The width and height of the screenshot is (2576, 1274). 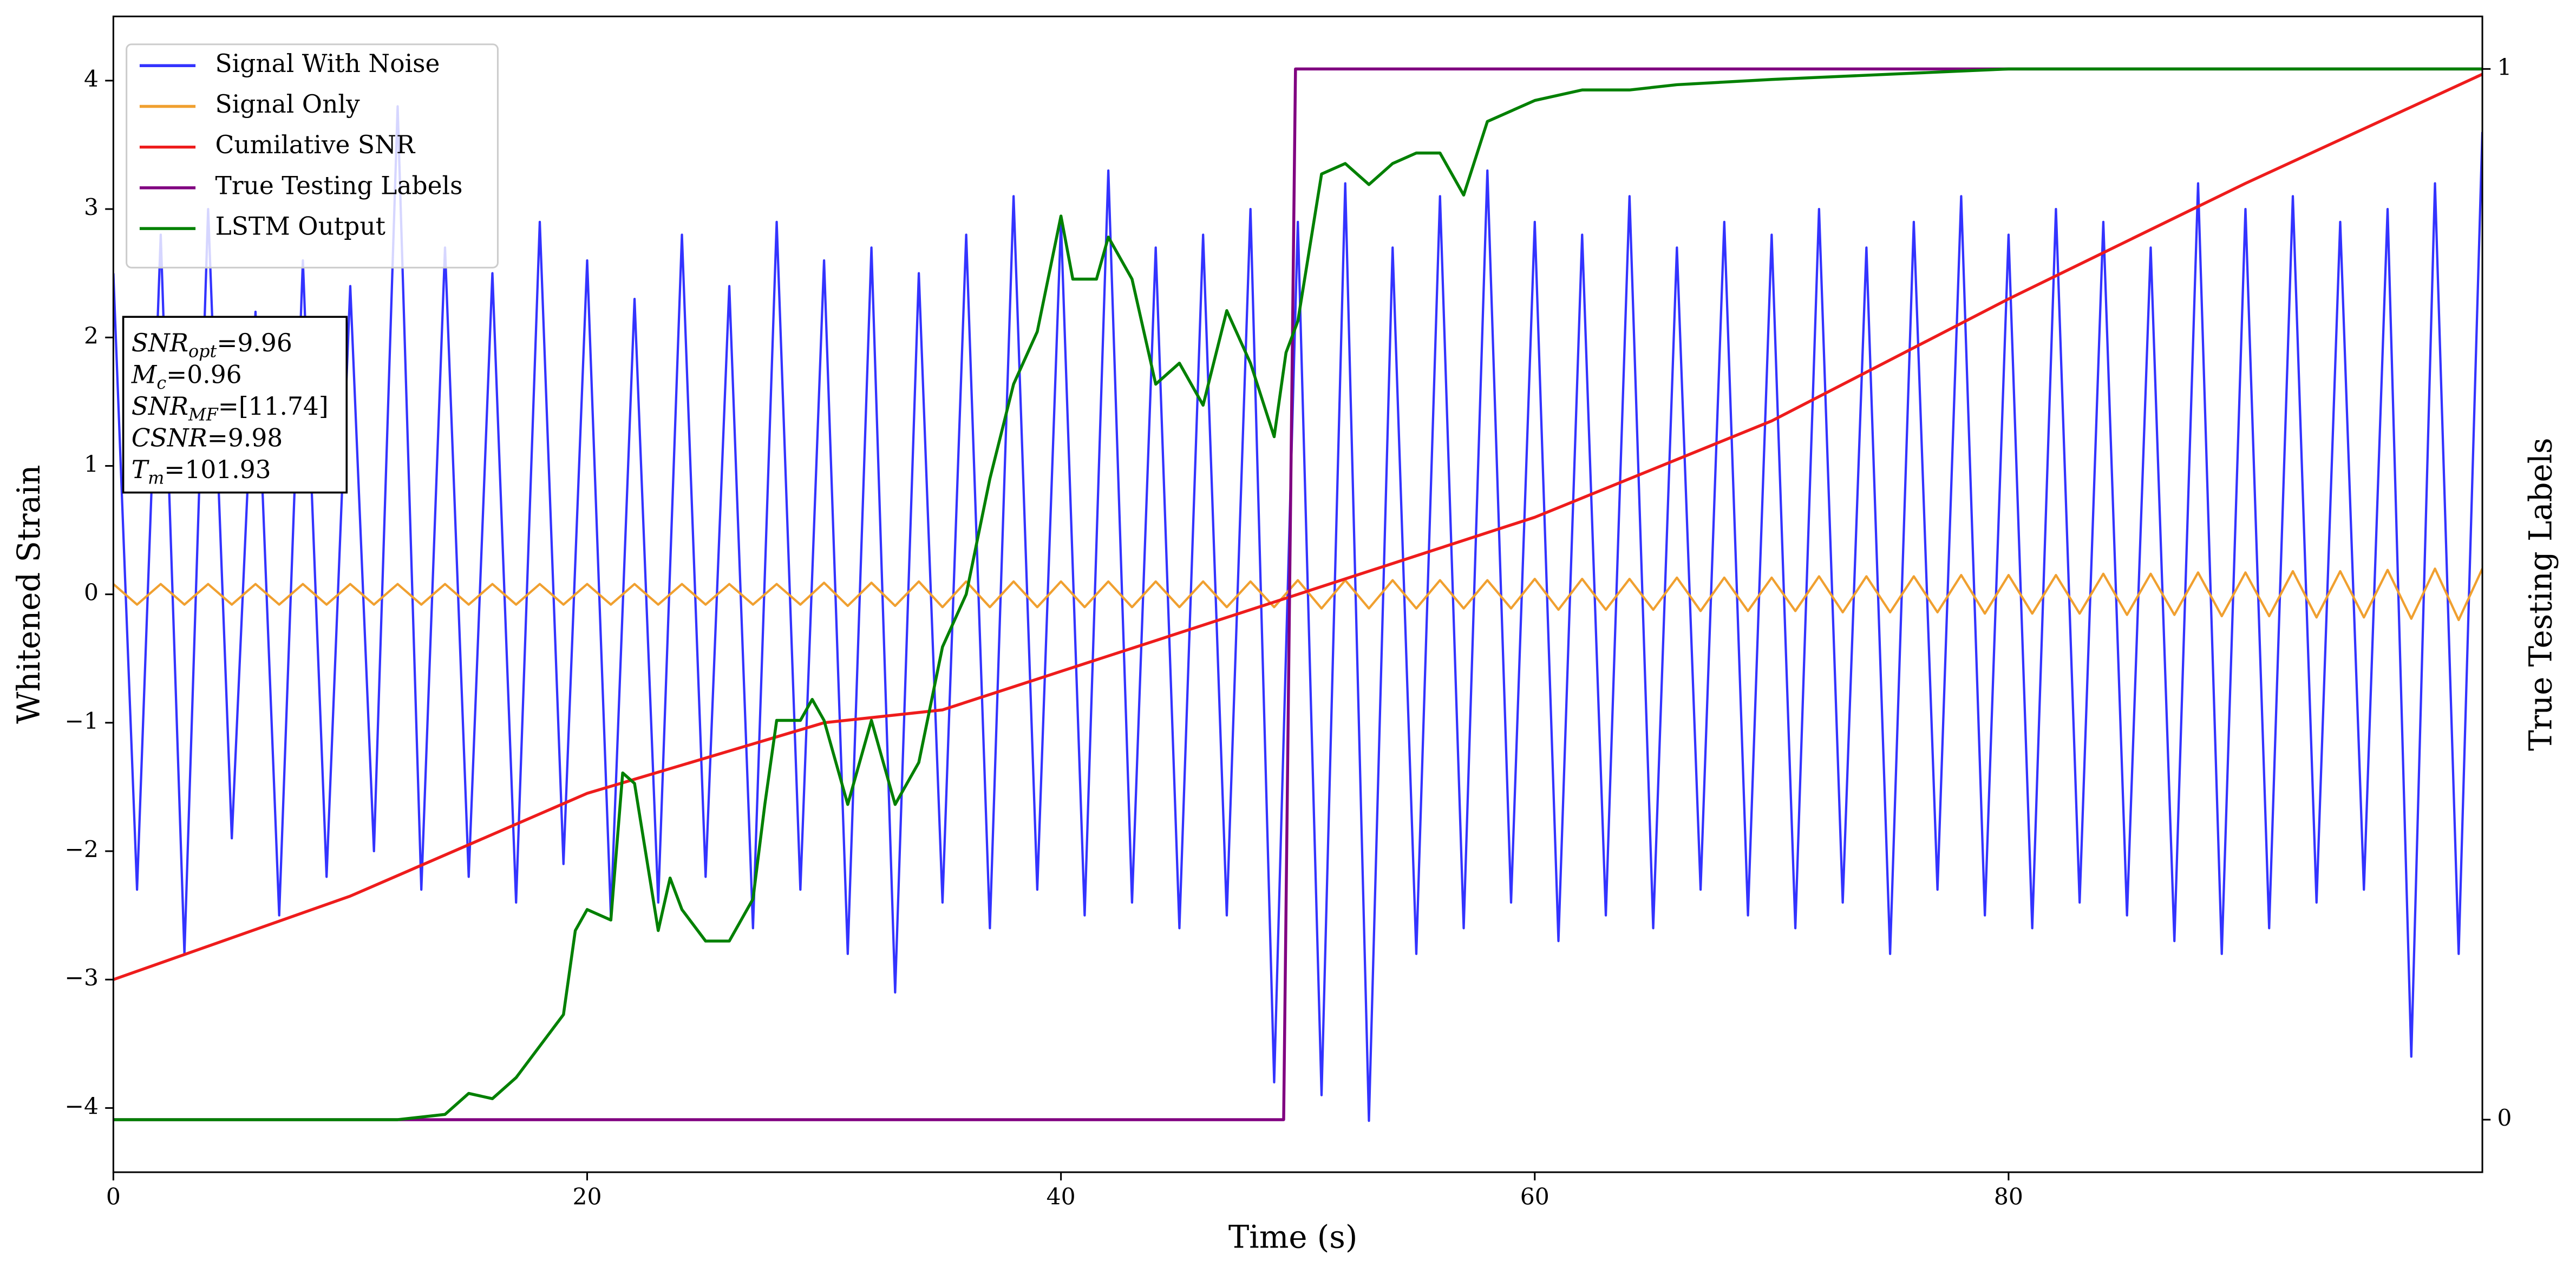 I want to click on annotation-text: SNRopt=9.96, so click(x=212, y=345).